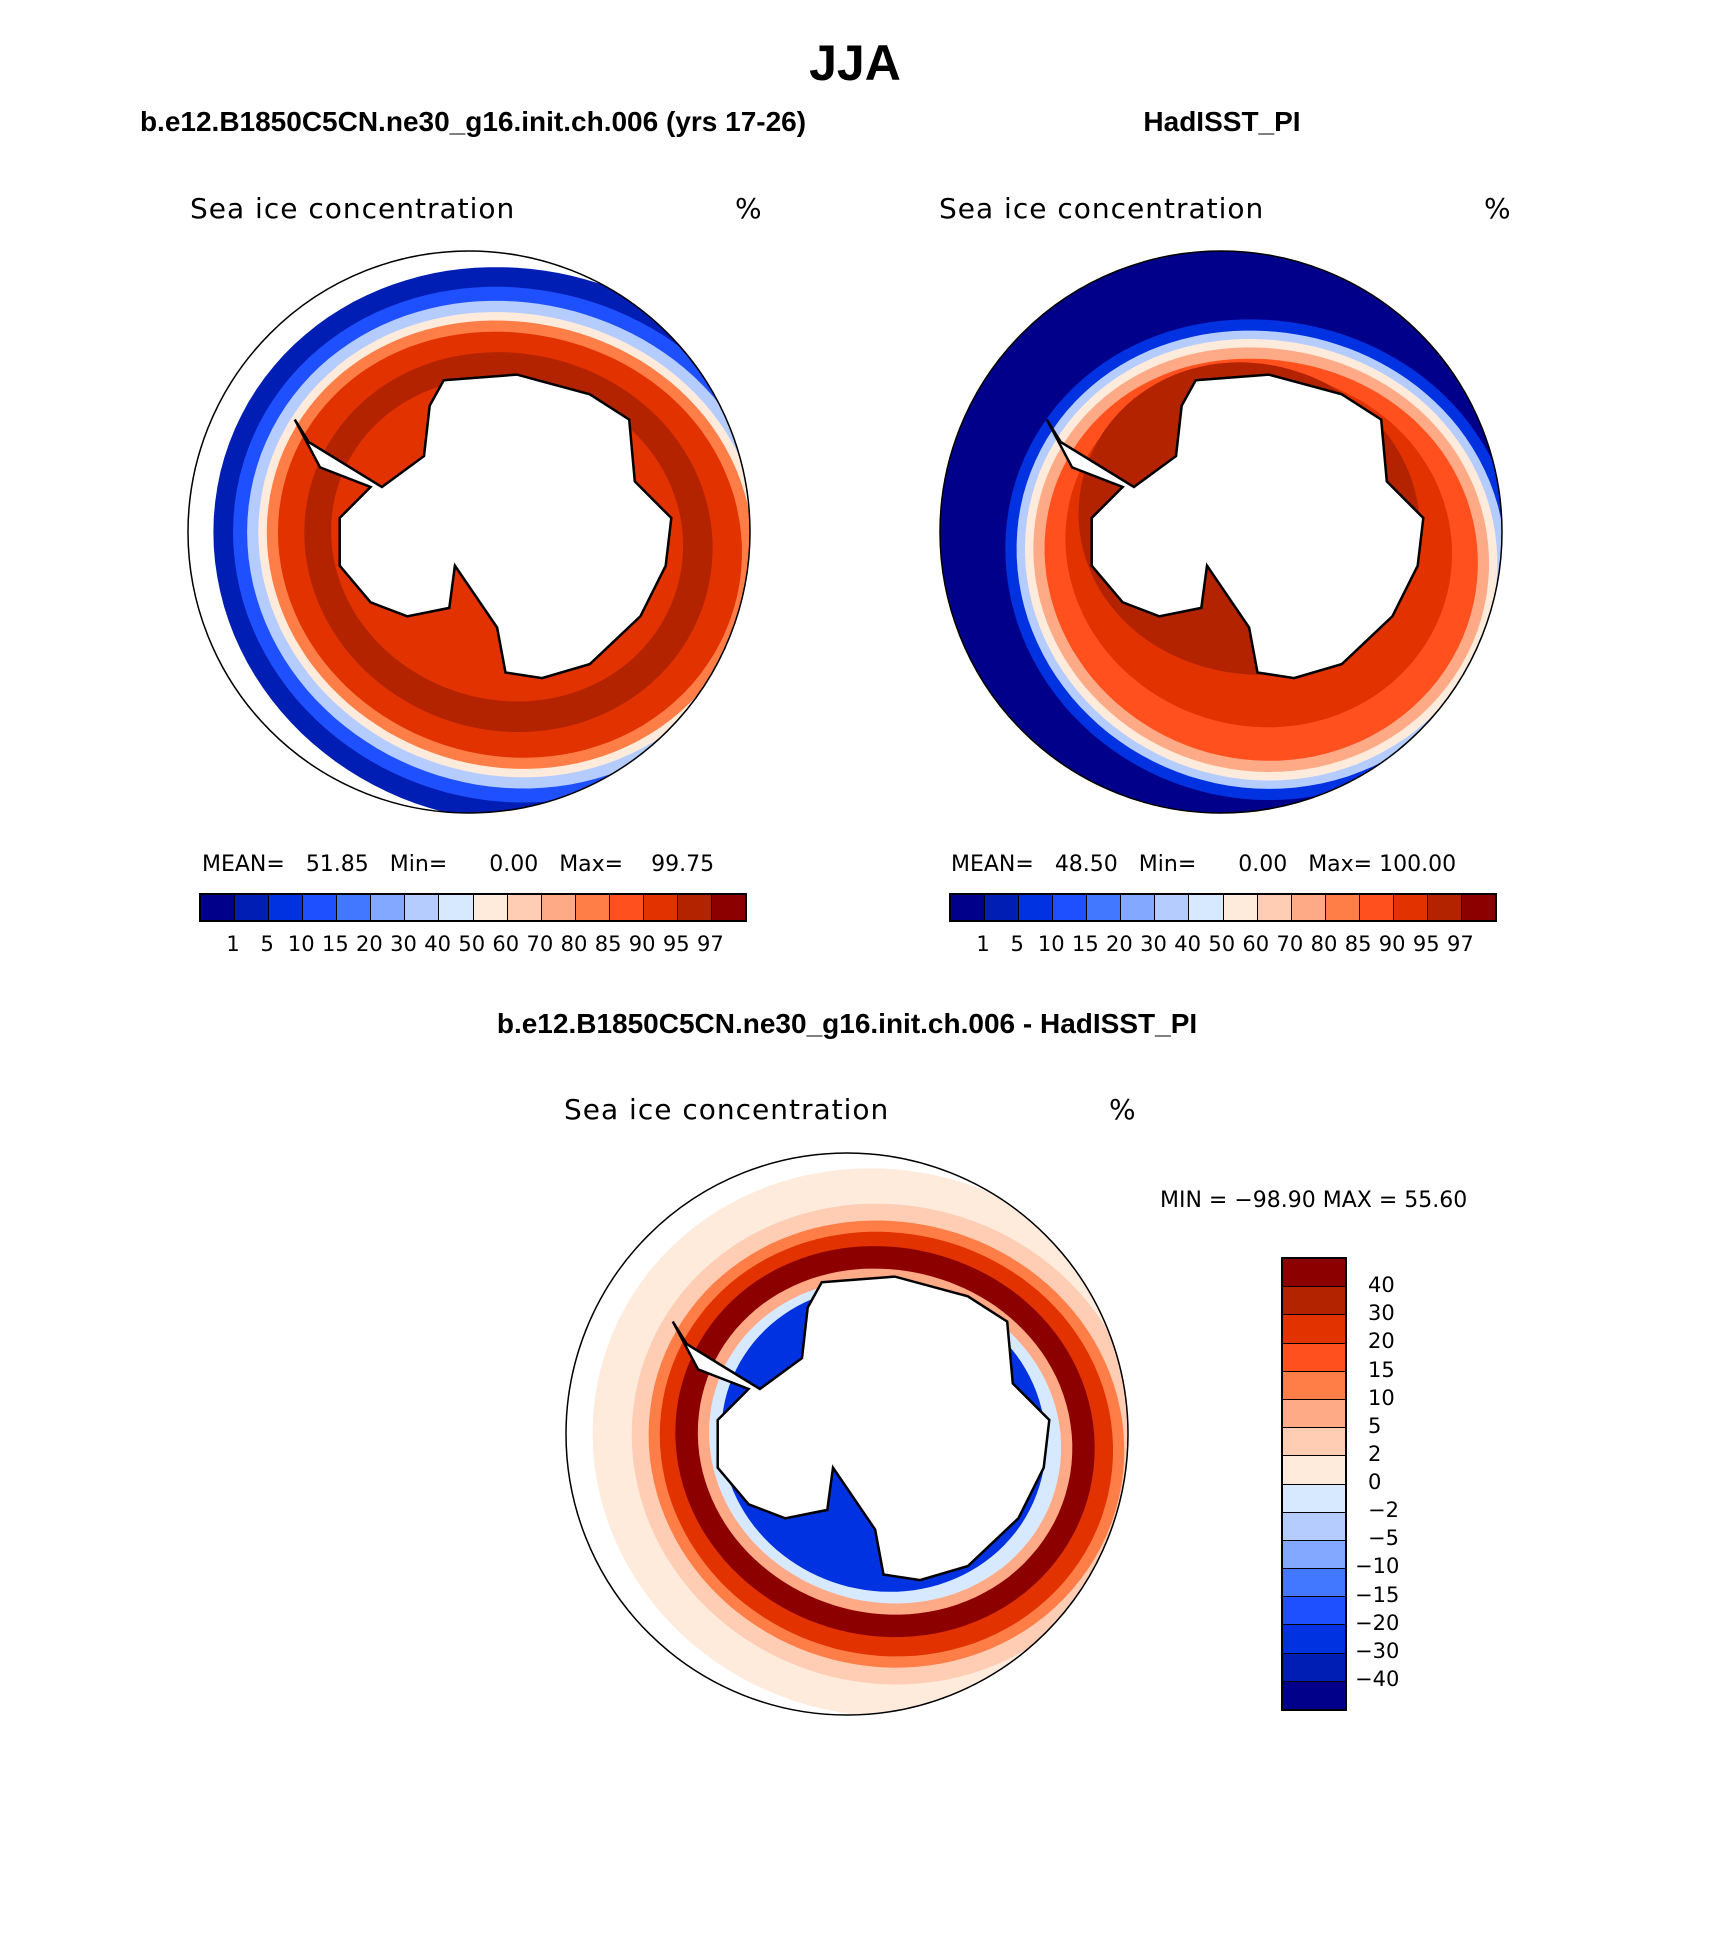 This screenshot has height=1947, width=1710. What do you see at coordinates (710, 944) in the screenshot?
I see `colorbar-tick-label: 97` at bounding box center [710, 944].